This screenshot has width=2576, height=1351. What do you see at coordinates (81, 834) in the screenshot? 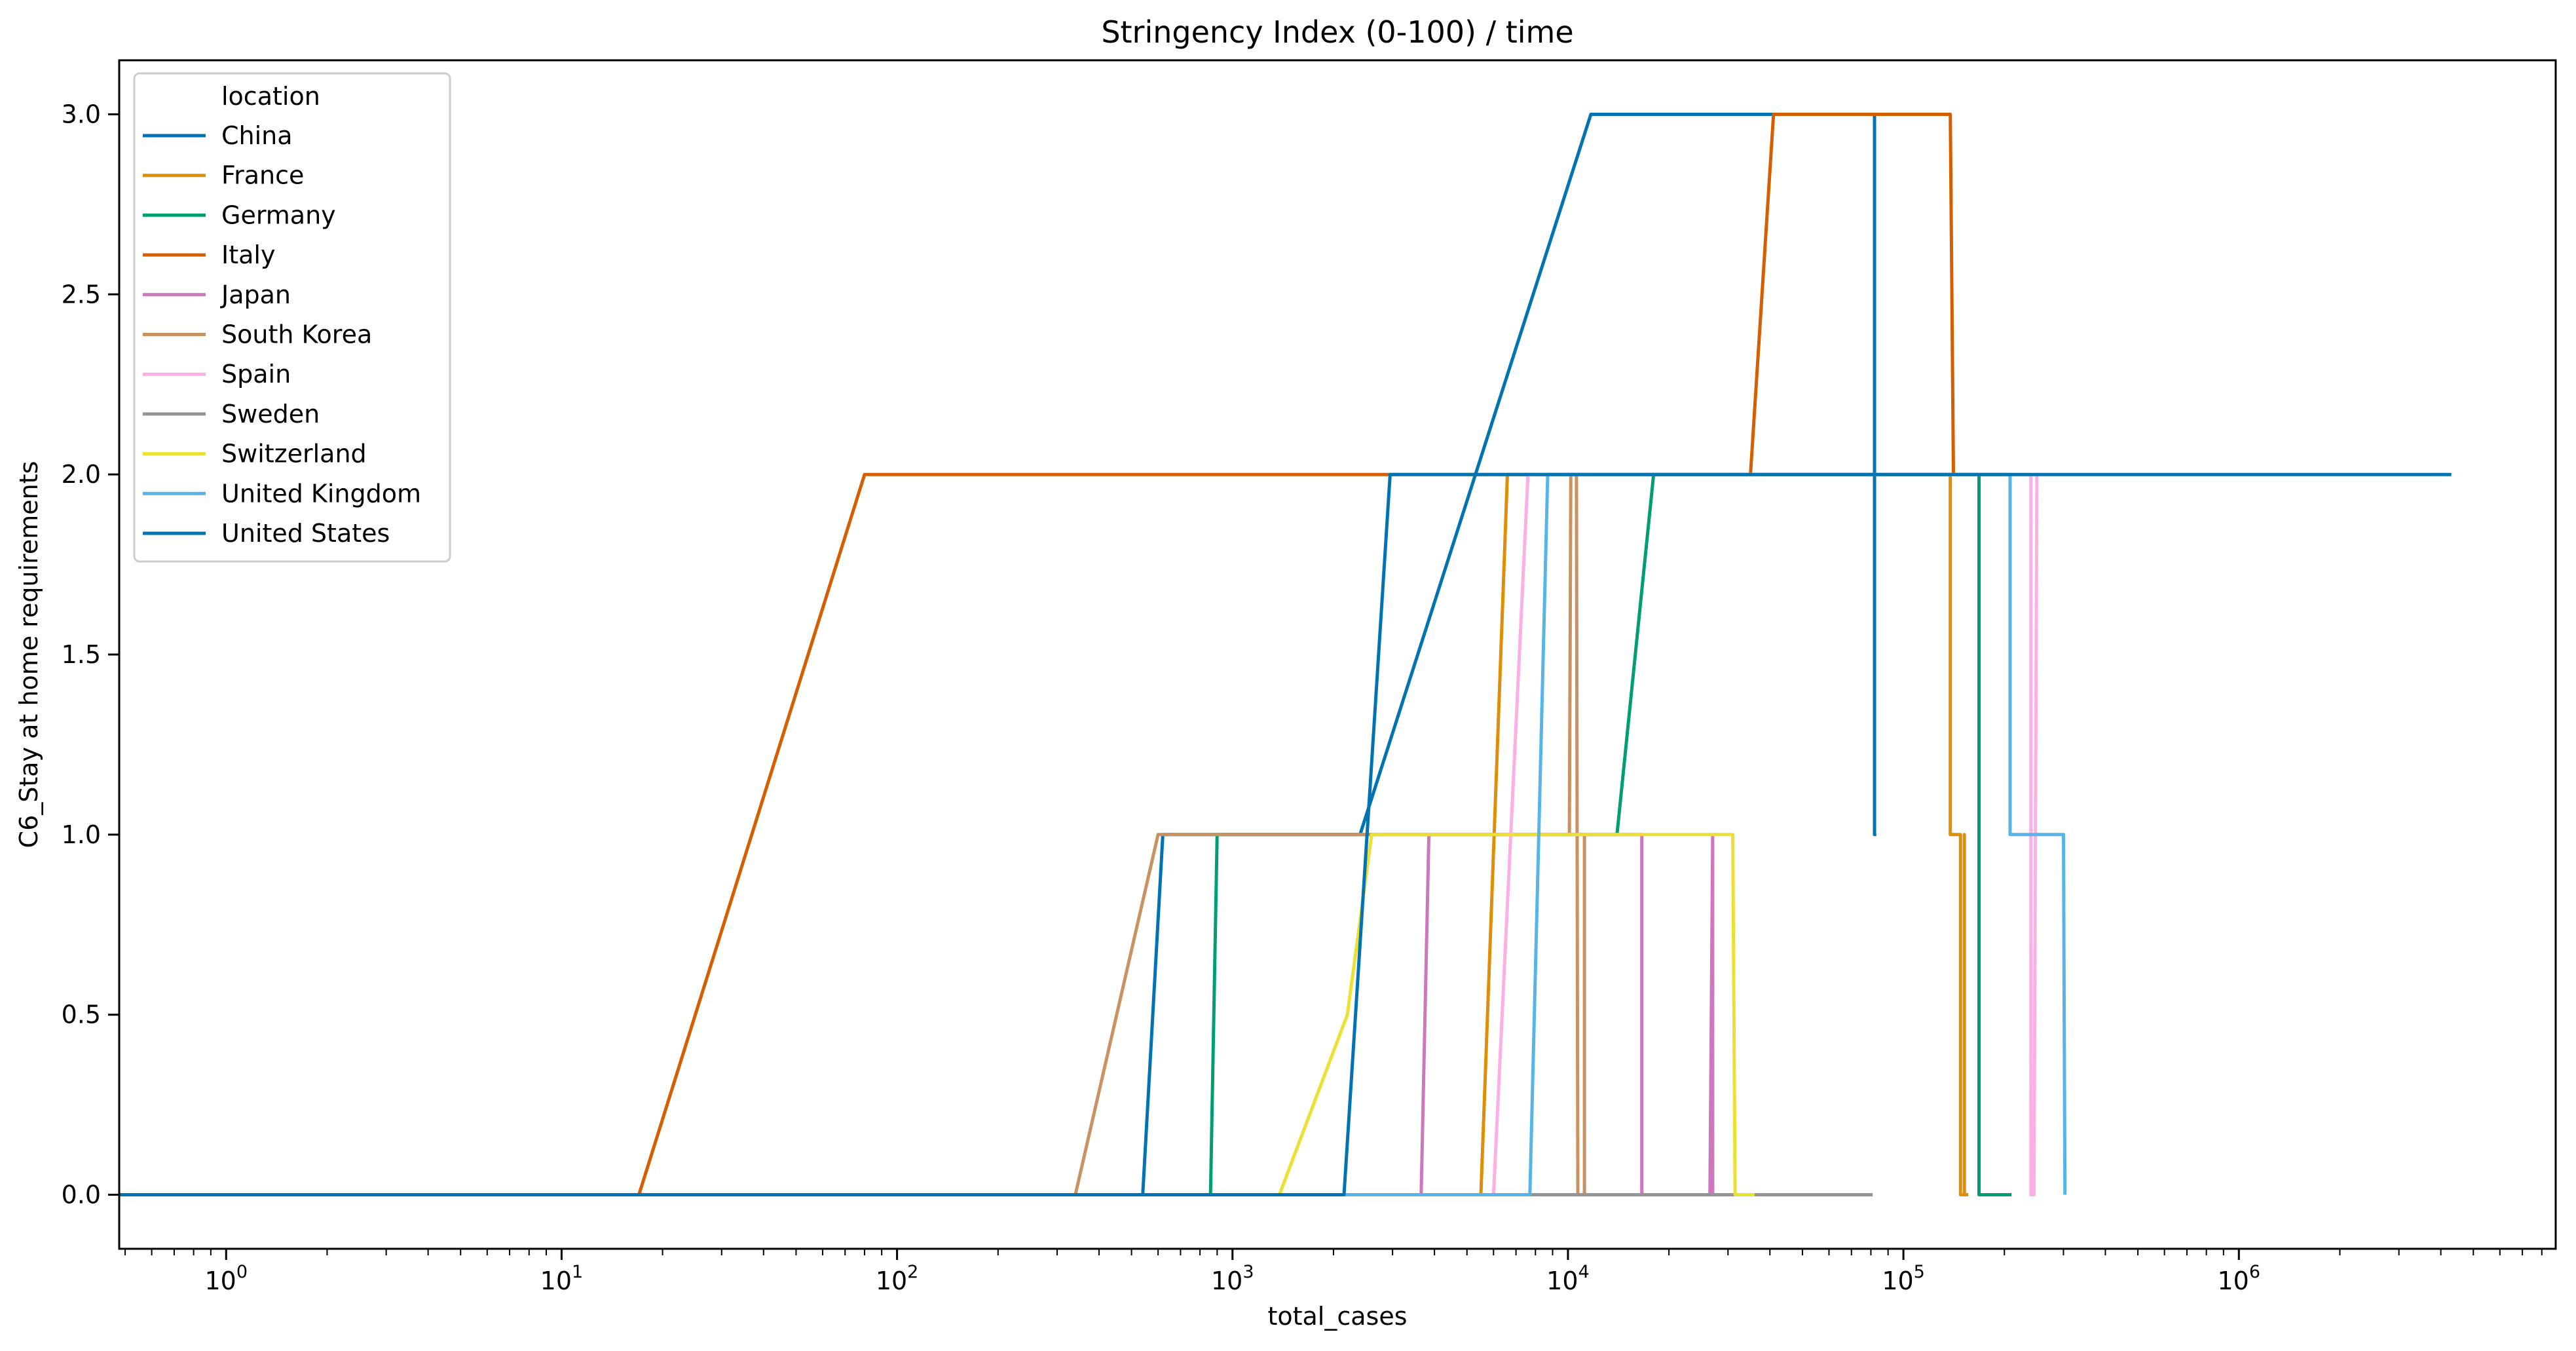
I see `y-tick-label: 1.0` at bounding box center [81, 834].